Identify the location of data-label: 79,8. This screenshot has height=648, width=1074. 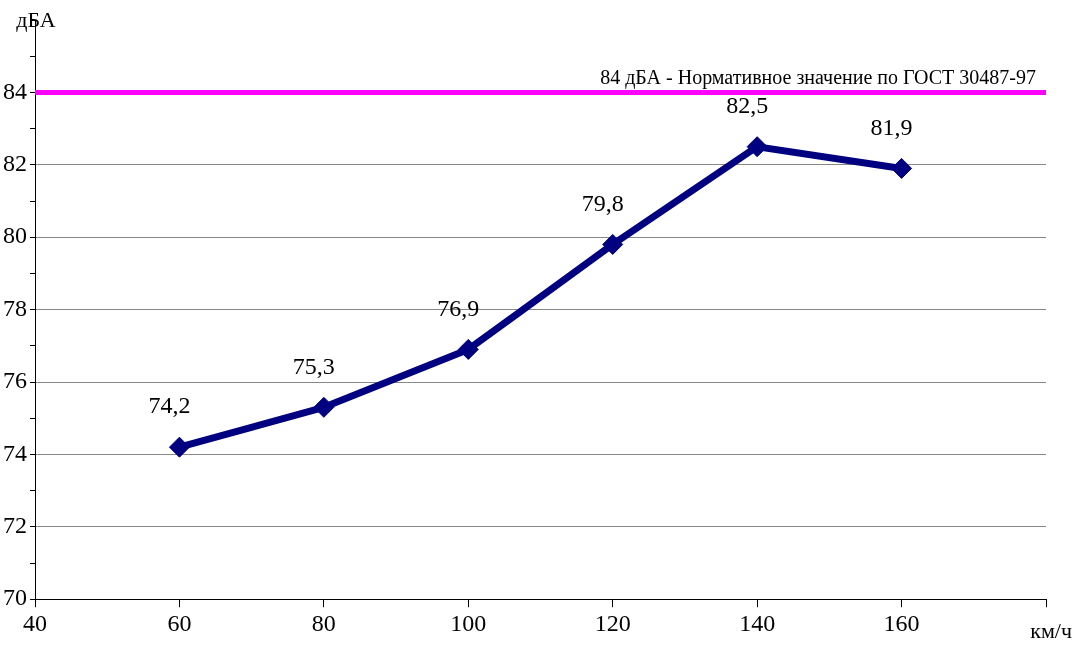
(602, 202).